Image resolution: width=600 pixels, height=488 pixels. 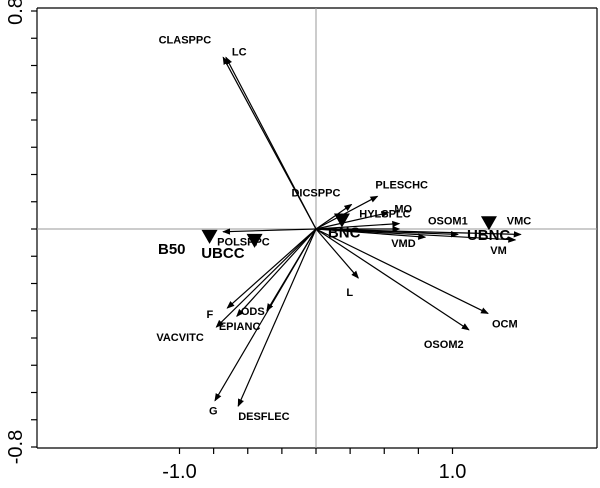 What do you see at coordinates (222, 253) in the screenshot?
I see `site-label-ubcc: UBCC` at bounding box center [222, 253].